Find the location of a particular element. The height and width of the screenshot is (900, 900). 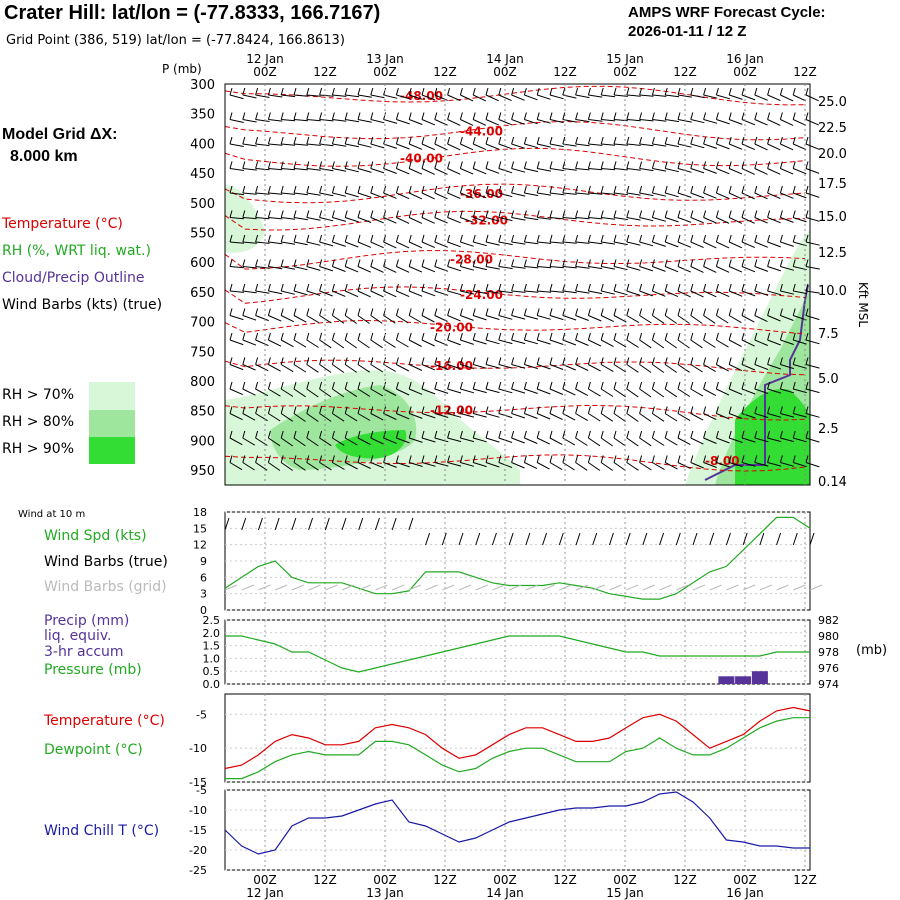

pressure-line is located at coordinates (517, 654).